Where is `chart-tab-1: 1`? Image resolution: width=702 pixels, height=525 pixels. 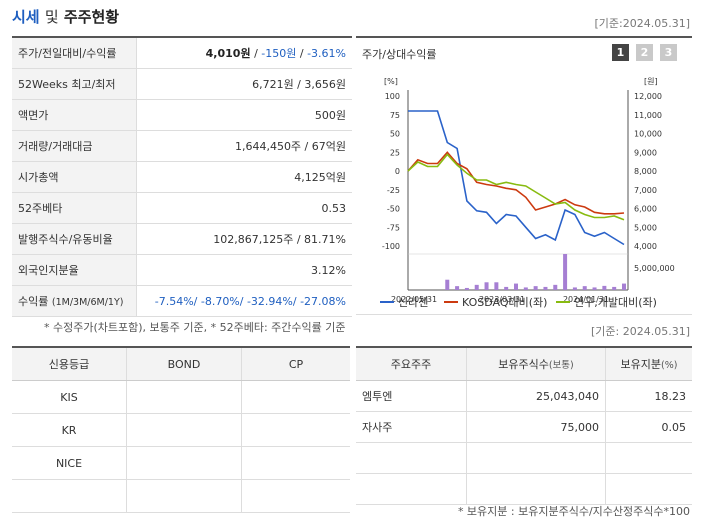
chart-tab-1: 1 is located at coordinates (620, 52).